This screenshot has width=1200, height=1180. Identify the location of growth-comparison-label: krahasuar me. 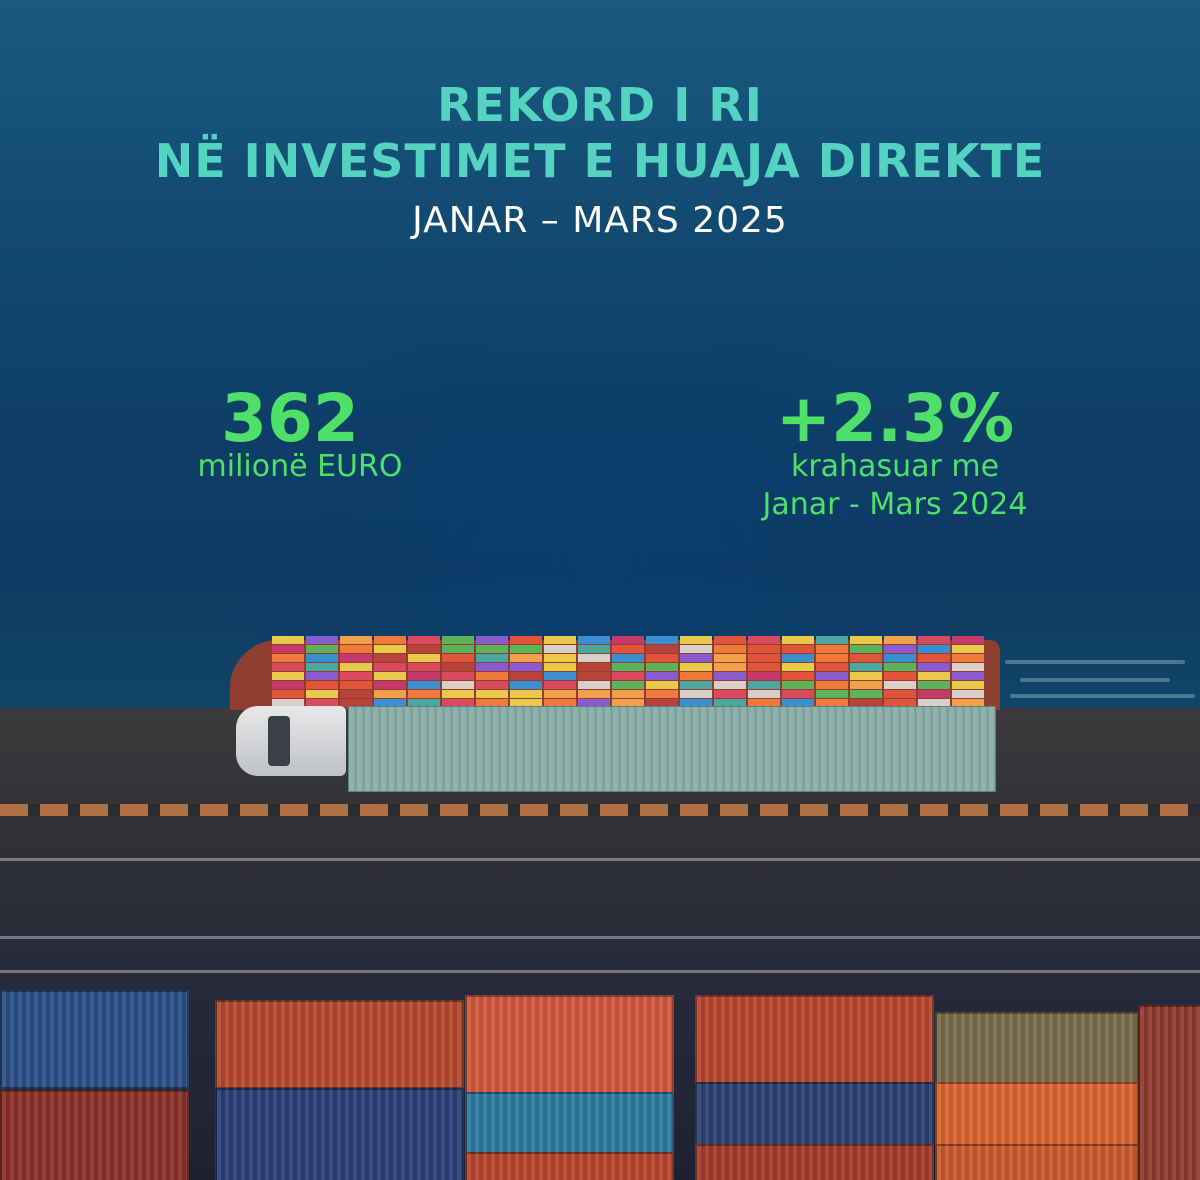
(895, 466).